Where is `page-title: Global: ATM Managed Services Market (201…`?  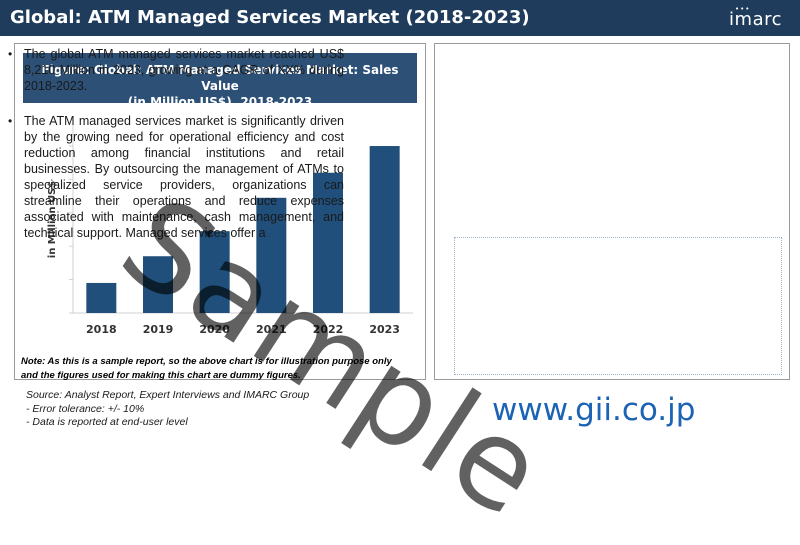 page-title: Global: ATM Managed Services Market (201… is located at coordinates (270, 17).